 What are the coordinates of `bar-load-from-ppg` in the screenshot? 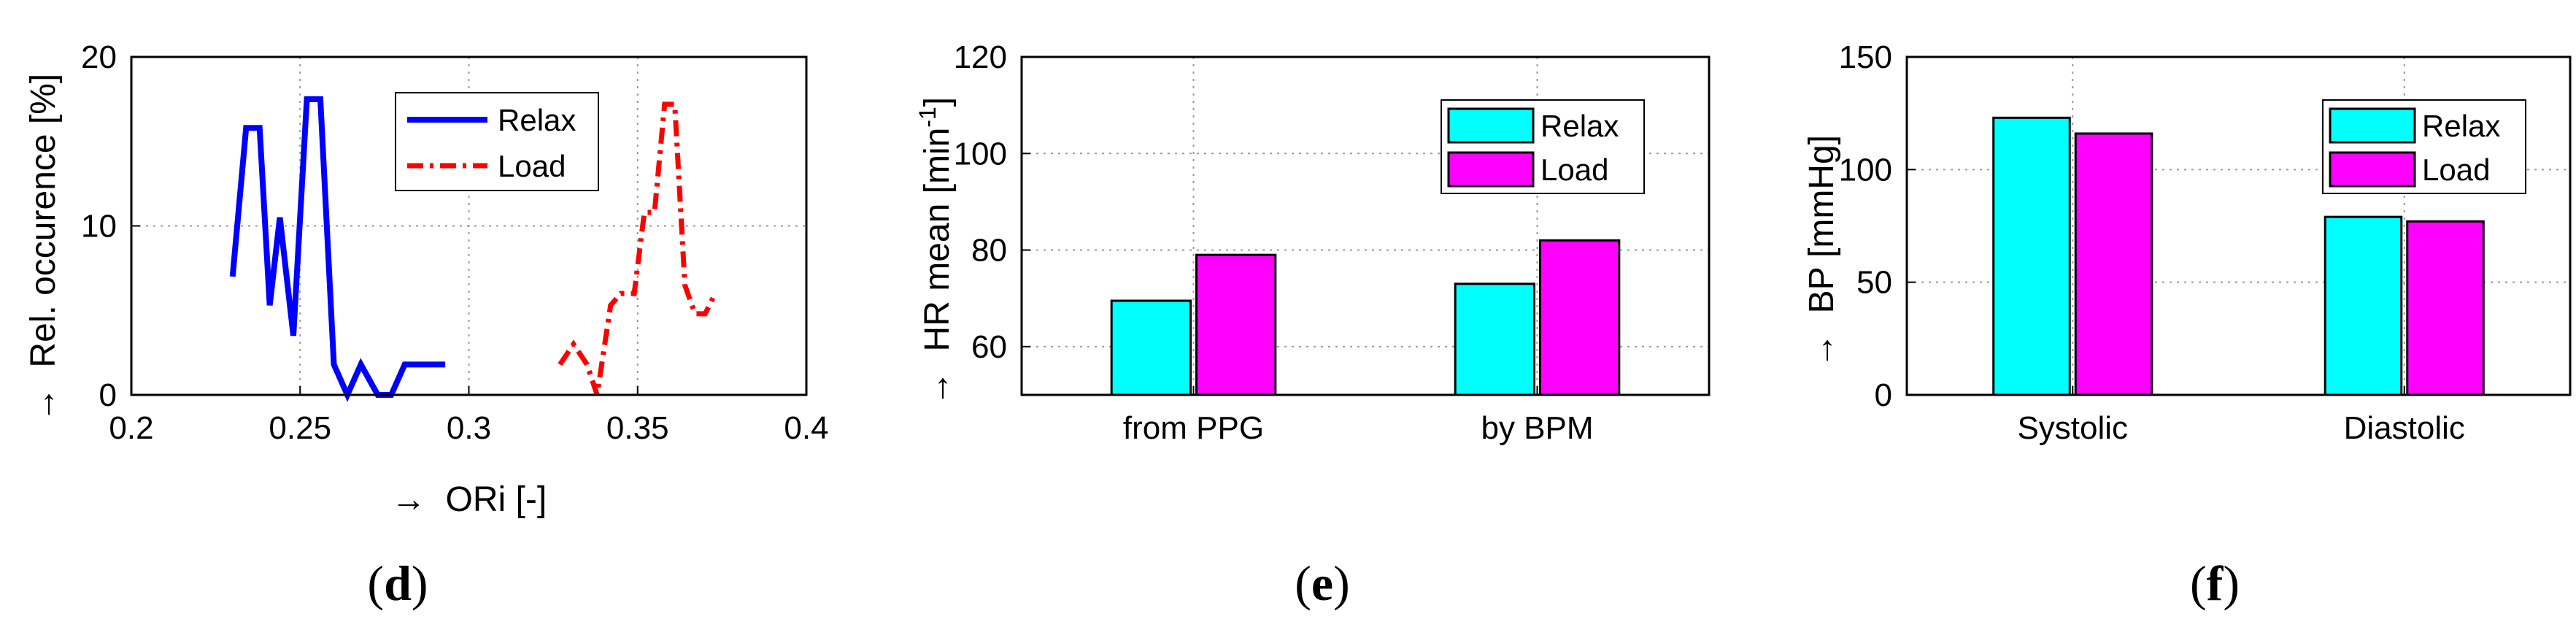 It's located at (1236, 324).